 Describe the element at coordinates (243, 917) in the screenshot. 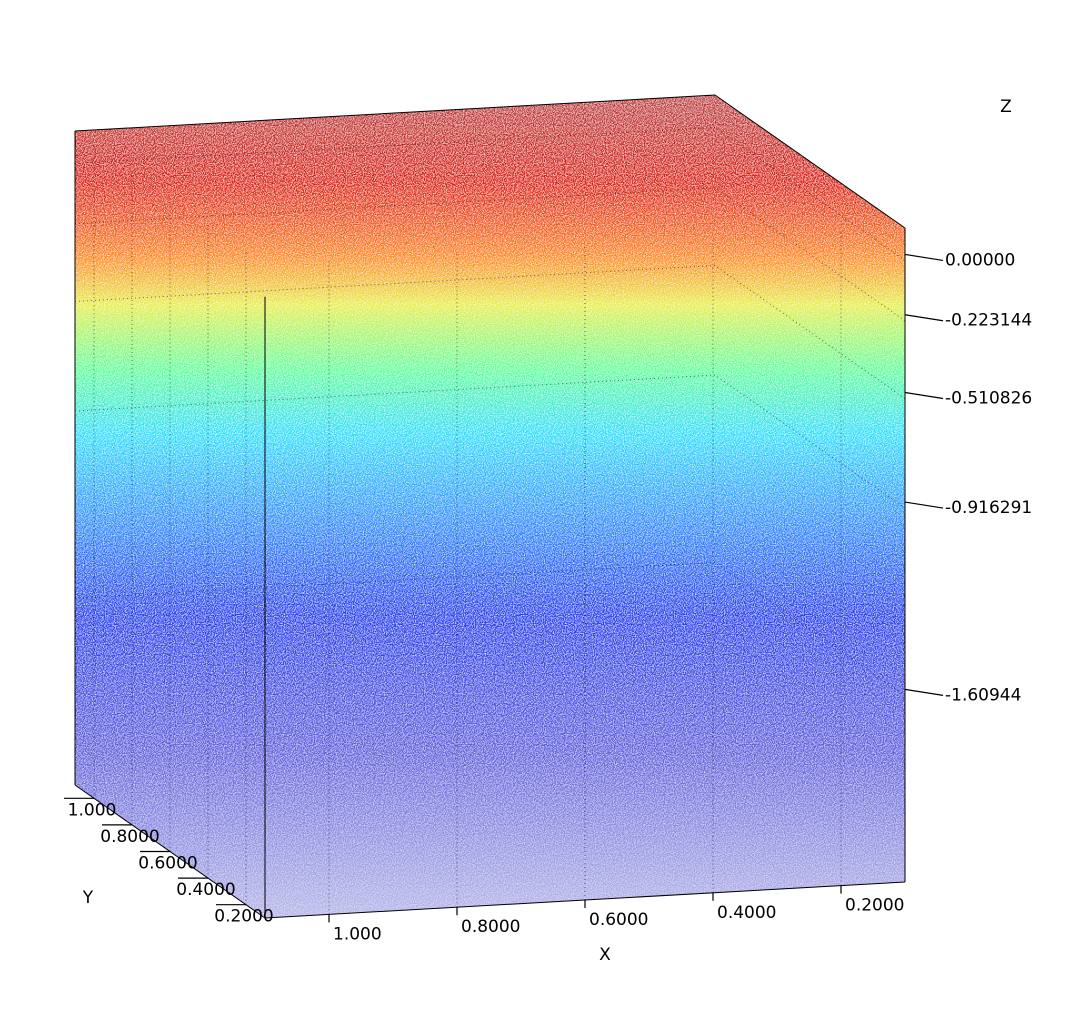

I see `y-tick-label: 0.2000` at that location.